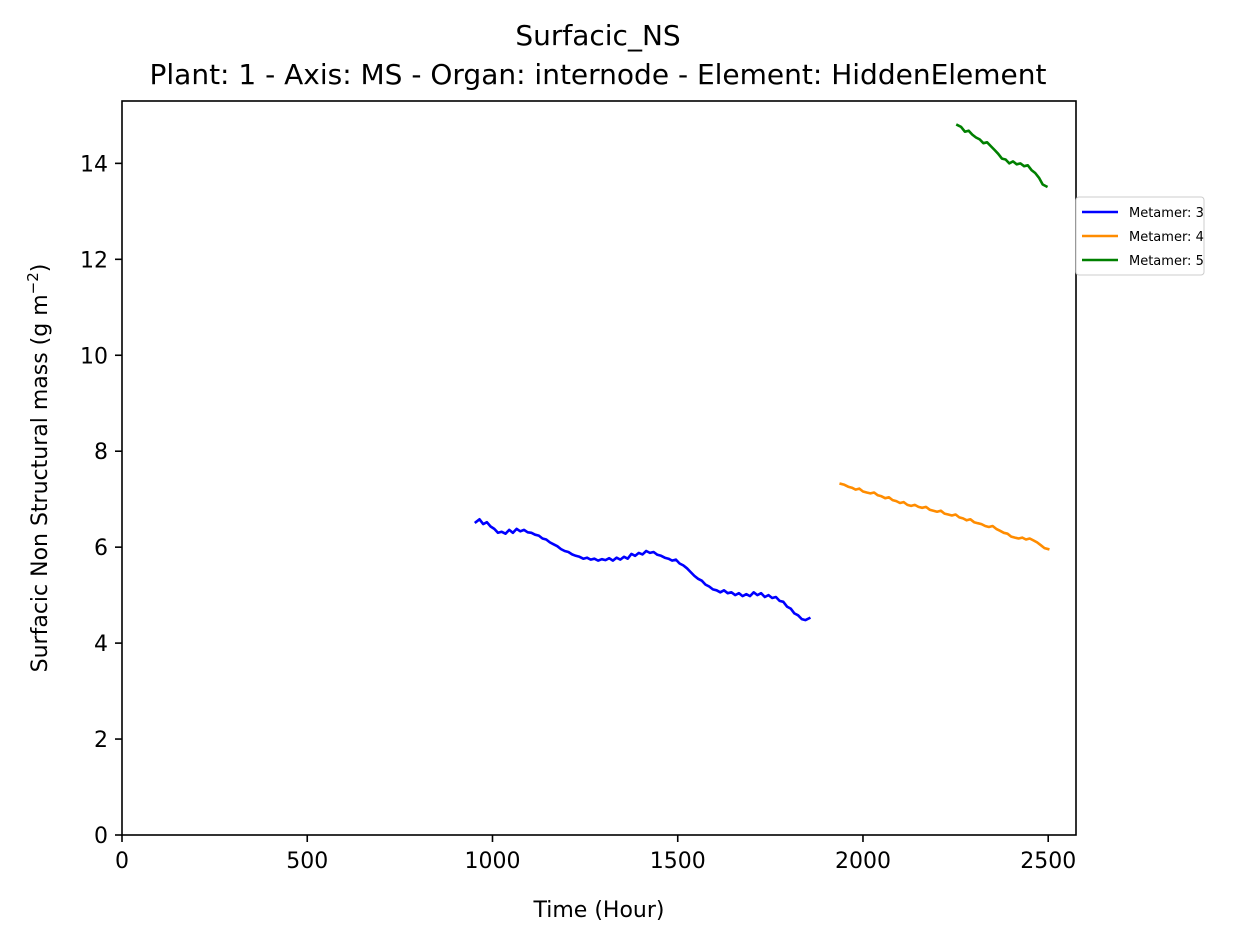 The image size is (1252, 947). Describe the element at coordinates (492, 861) in the screenshot. I see `x-tick-label: 1000` at that location.